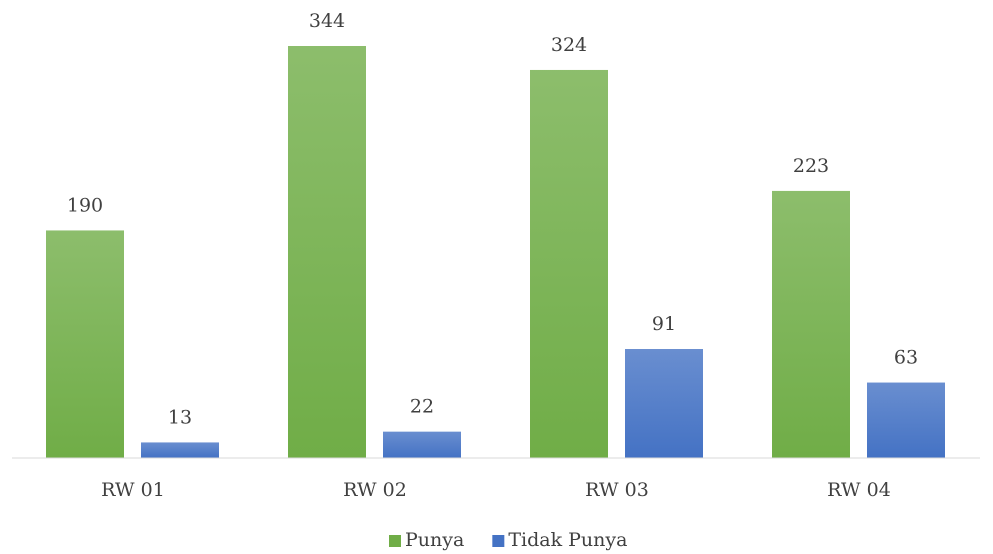 This screenshot has width=993, height=554. I want to click on x-tick-label: RW 03, so click(617, 490).